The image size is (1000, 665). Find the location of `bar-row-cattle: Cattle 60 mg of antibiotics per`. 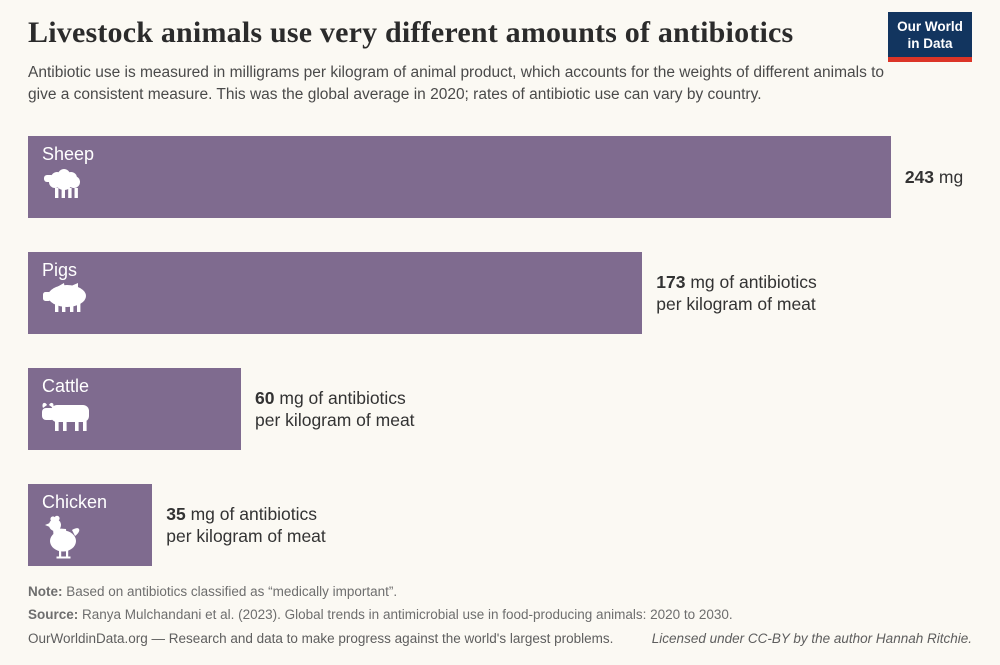

bar-row-cattle: Cattle 60 mg of antibiotics per is located at coordinates (500, 409).